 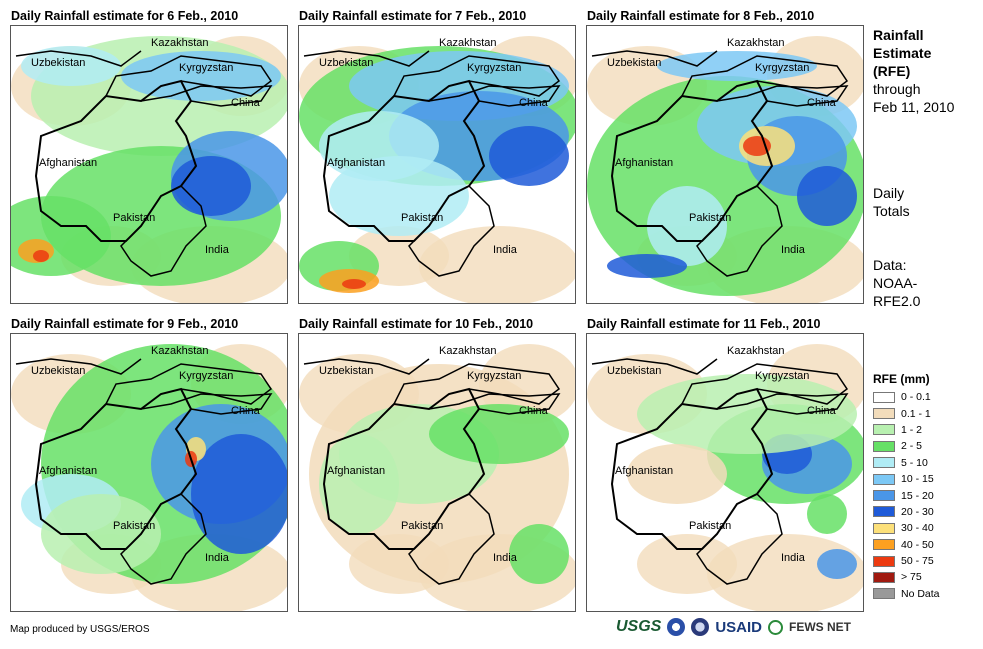 What do you see at coordinates (889, 193) in the screenshot?
I see `side-totals-line-1: Daily` at bounding box center [889, 193].